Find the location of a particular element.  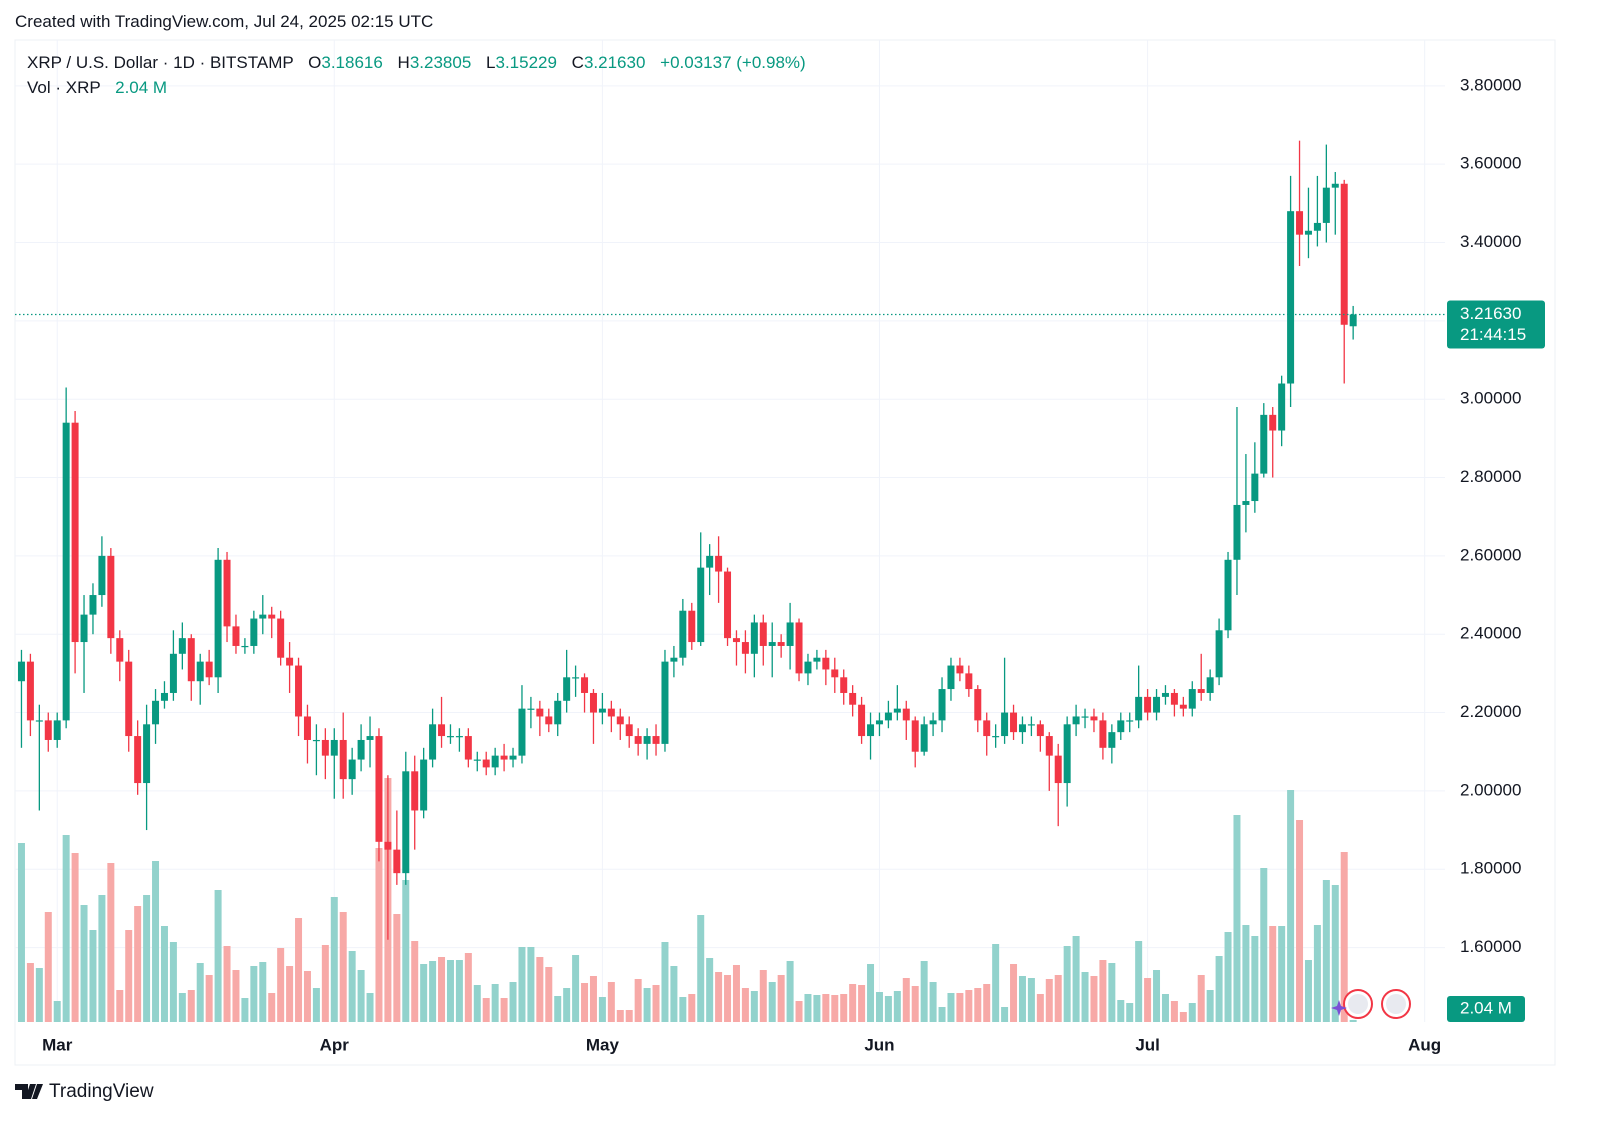

volume-box is located at coordinates (1486, 1008).